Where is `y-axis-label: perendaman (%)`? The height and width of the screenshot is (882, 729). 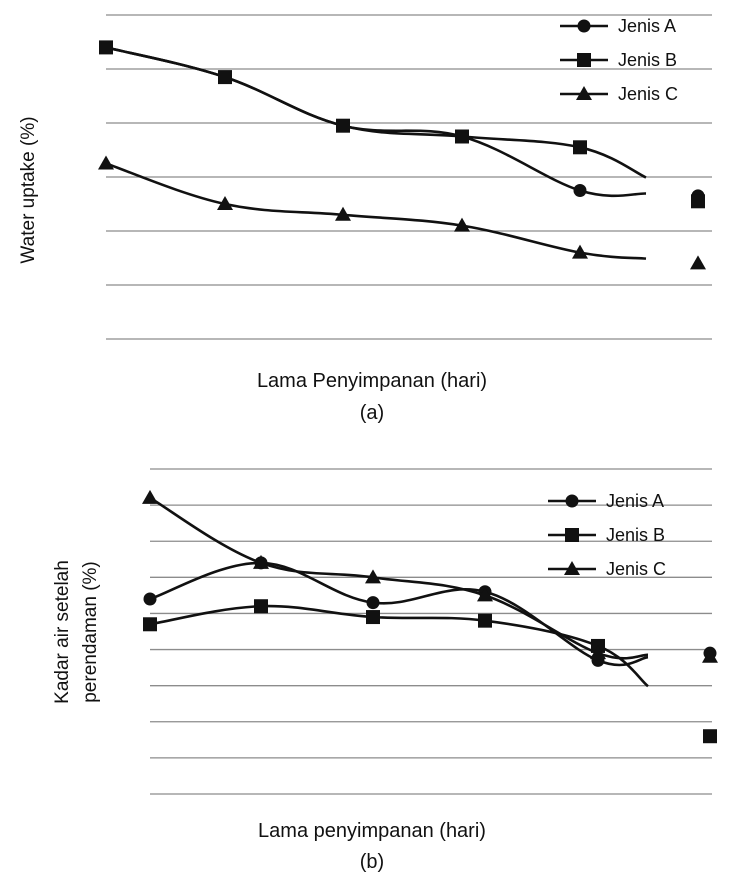 y-axis-label: perendaman (%) is located at coordinates (90, 632).